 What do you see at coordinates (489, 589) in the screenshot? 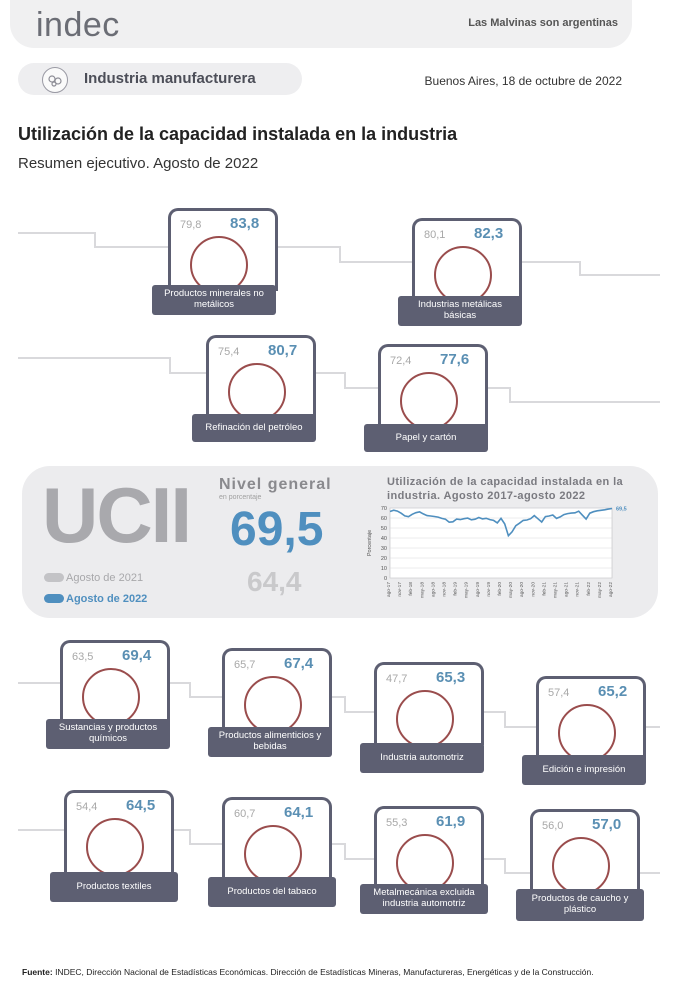
I see `x-tick-label: nov-19` at bounding box center [489, 589].